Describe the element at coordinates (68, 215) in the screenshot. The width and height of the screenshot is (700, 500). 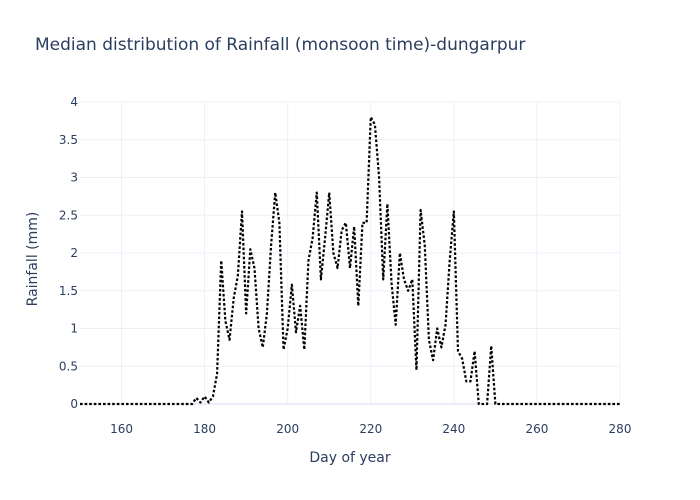
I see `y-tick-label: 2.5` at that location.